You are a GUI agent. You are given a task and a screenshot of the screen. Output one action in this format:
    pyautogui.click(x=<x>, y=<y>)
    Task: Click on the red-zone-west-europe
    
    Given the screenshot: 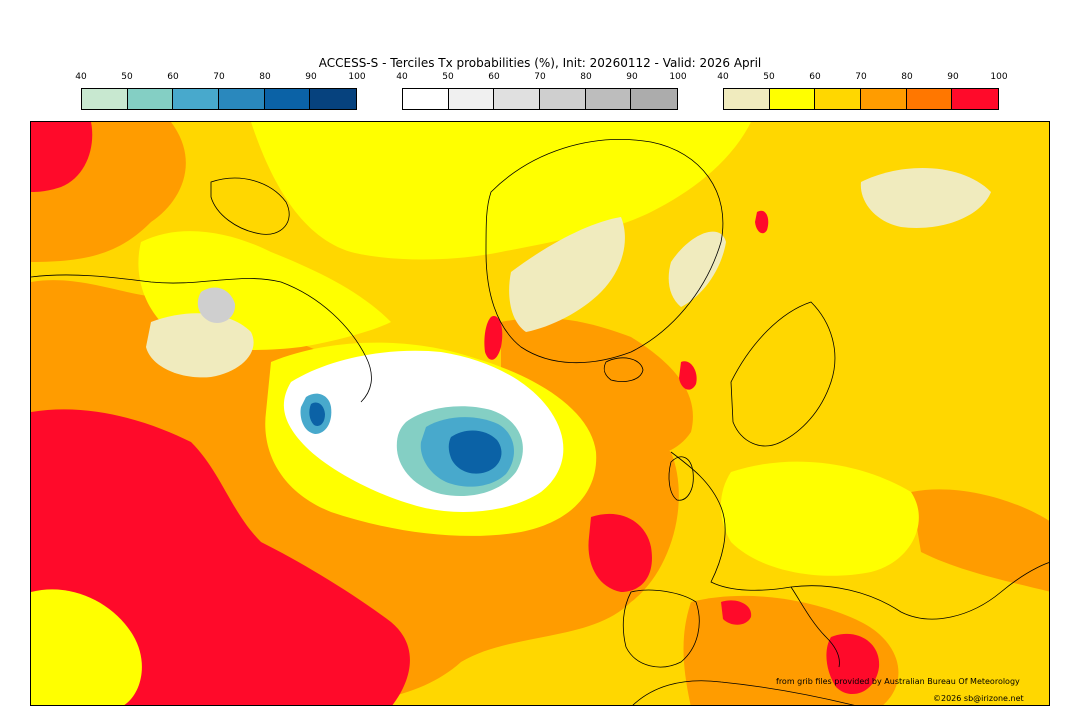 What is the action you would take?
    pyautogui.click(x=620, y=552)
    